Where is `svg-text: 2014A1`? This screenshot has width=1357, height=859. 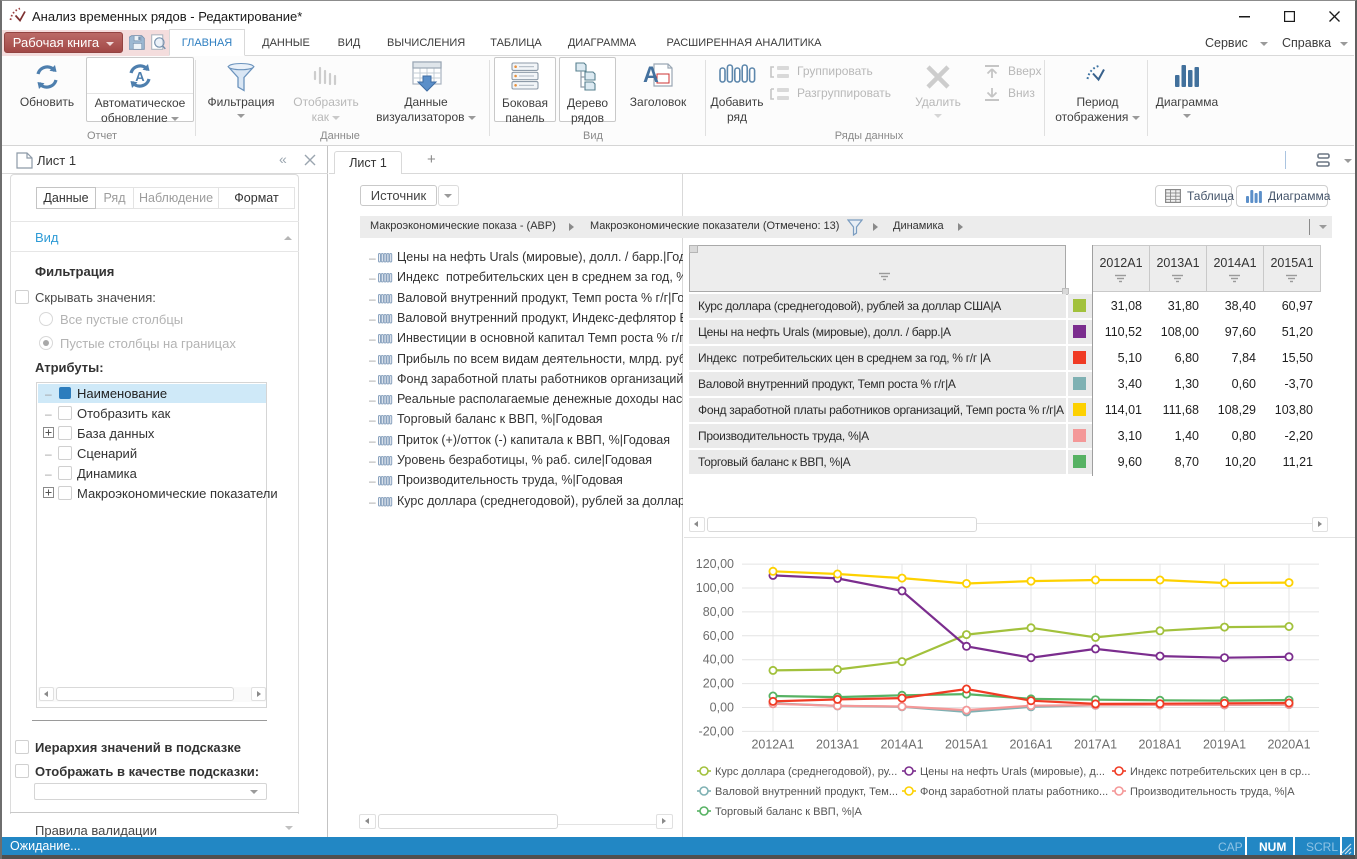
svg-text: 2014A1 is located at coordinates (901, 744).